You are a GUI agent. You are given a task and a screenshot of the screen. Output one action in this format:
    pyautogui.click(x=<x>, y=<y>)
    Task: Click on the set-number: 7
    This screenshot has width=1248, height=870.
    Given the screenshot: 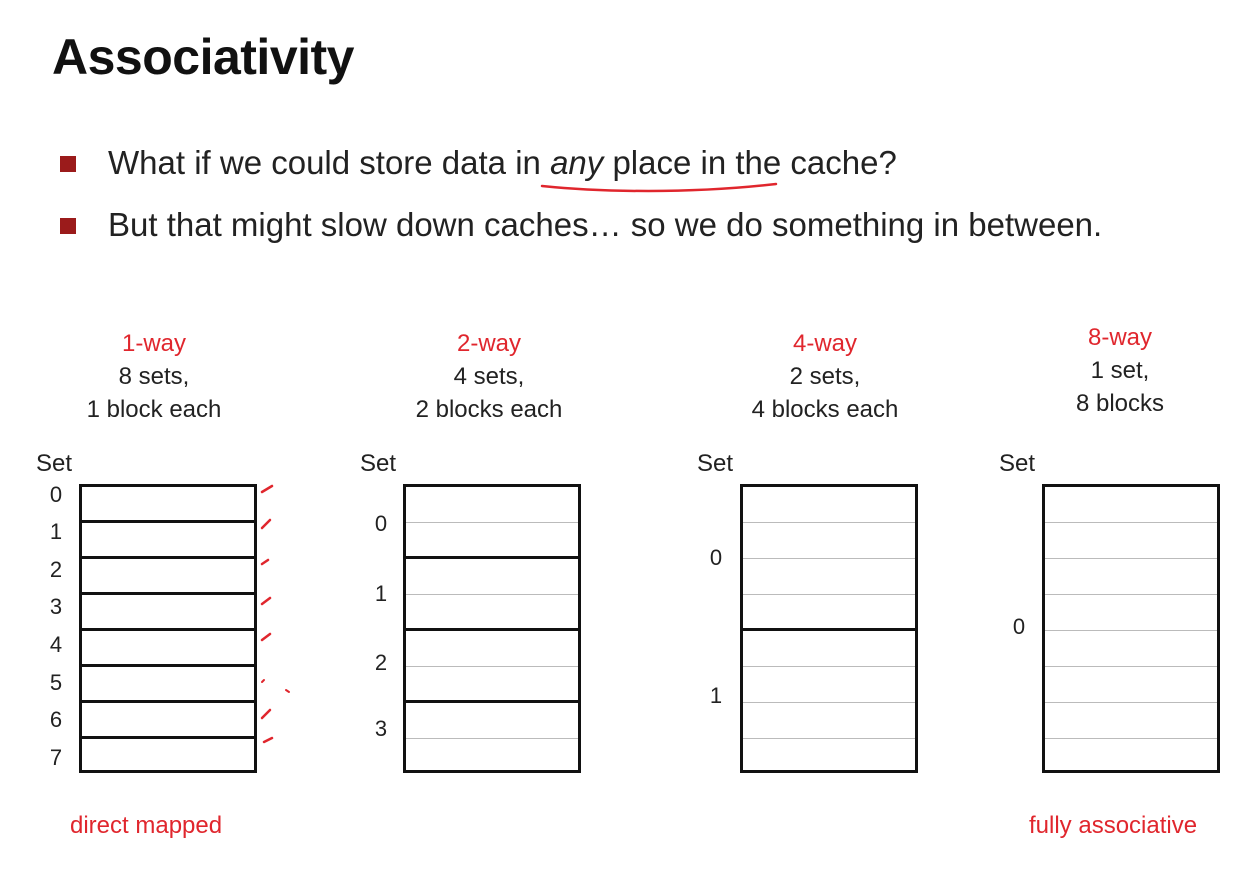 What is the action you would take?
    pyautogui.click(x=56, y=757)
    